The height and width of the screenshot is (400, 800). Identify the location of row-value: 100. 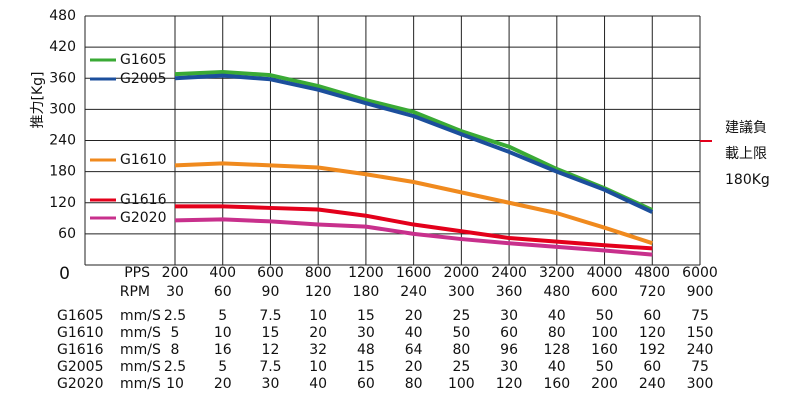
(461, 384).